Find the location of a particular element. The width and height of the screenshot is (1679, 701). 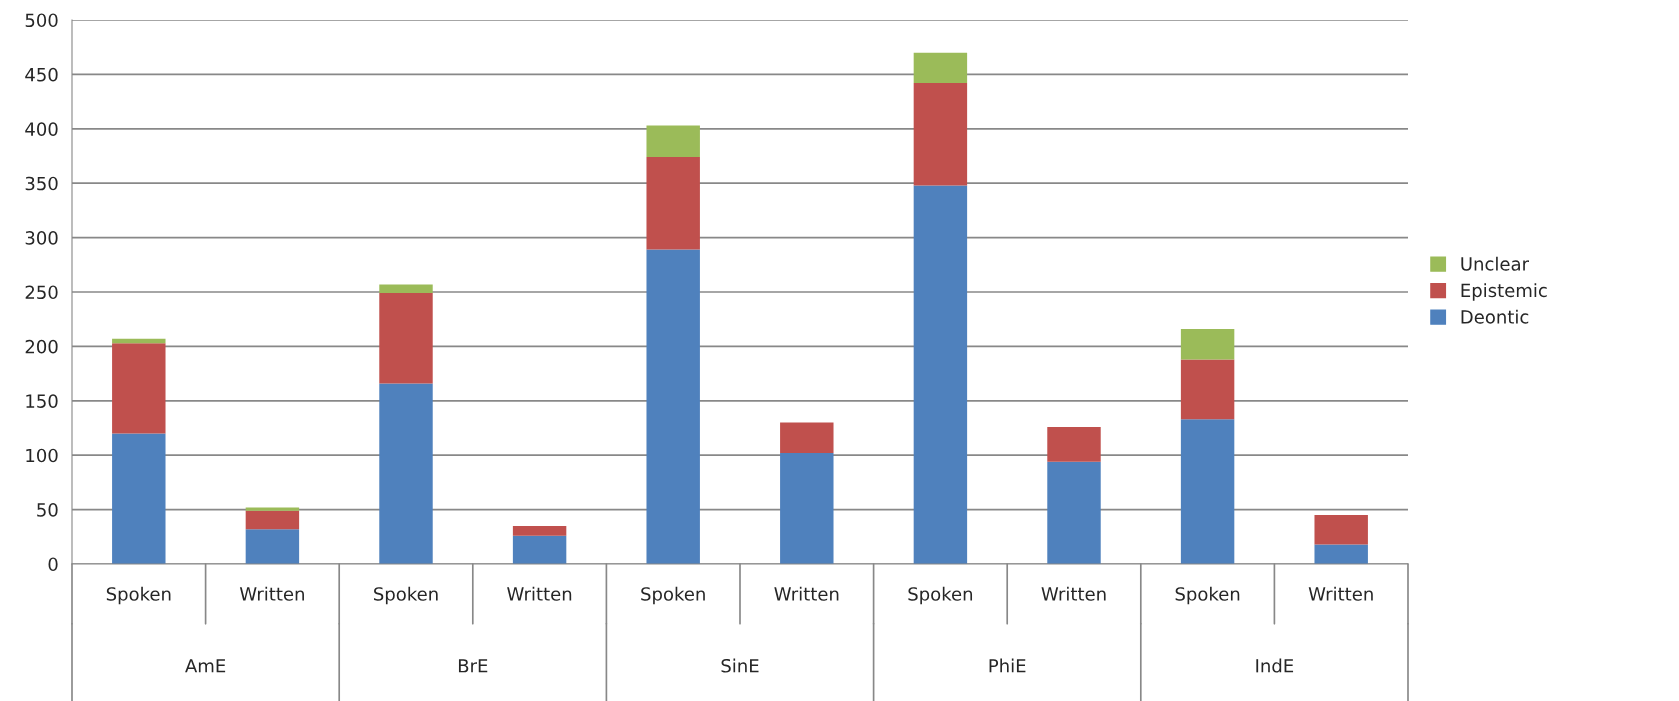

text: SinE is located at coordinates (740, 665).